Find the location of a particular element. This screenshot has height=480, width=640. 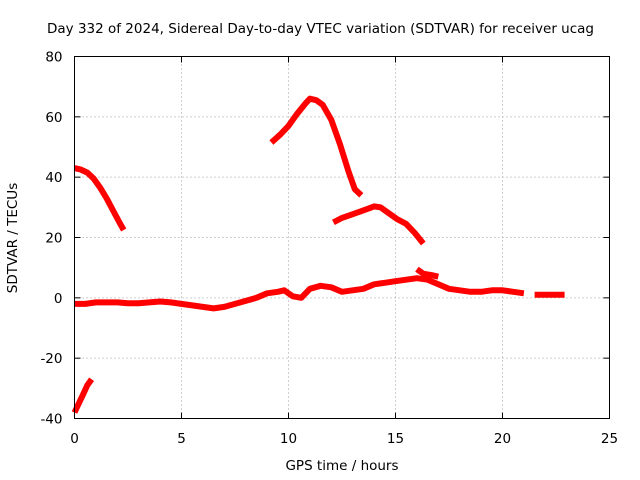

y-tick-label: 80 is located at coordinates (53, 58).